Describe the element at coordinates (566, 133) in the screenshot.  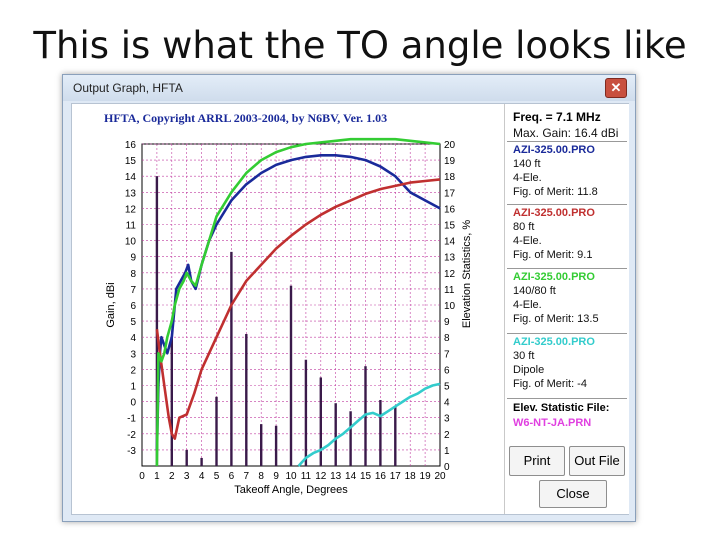
I see `max-gain-label: Max. Gain: 16.4 dBi` at that location.